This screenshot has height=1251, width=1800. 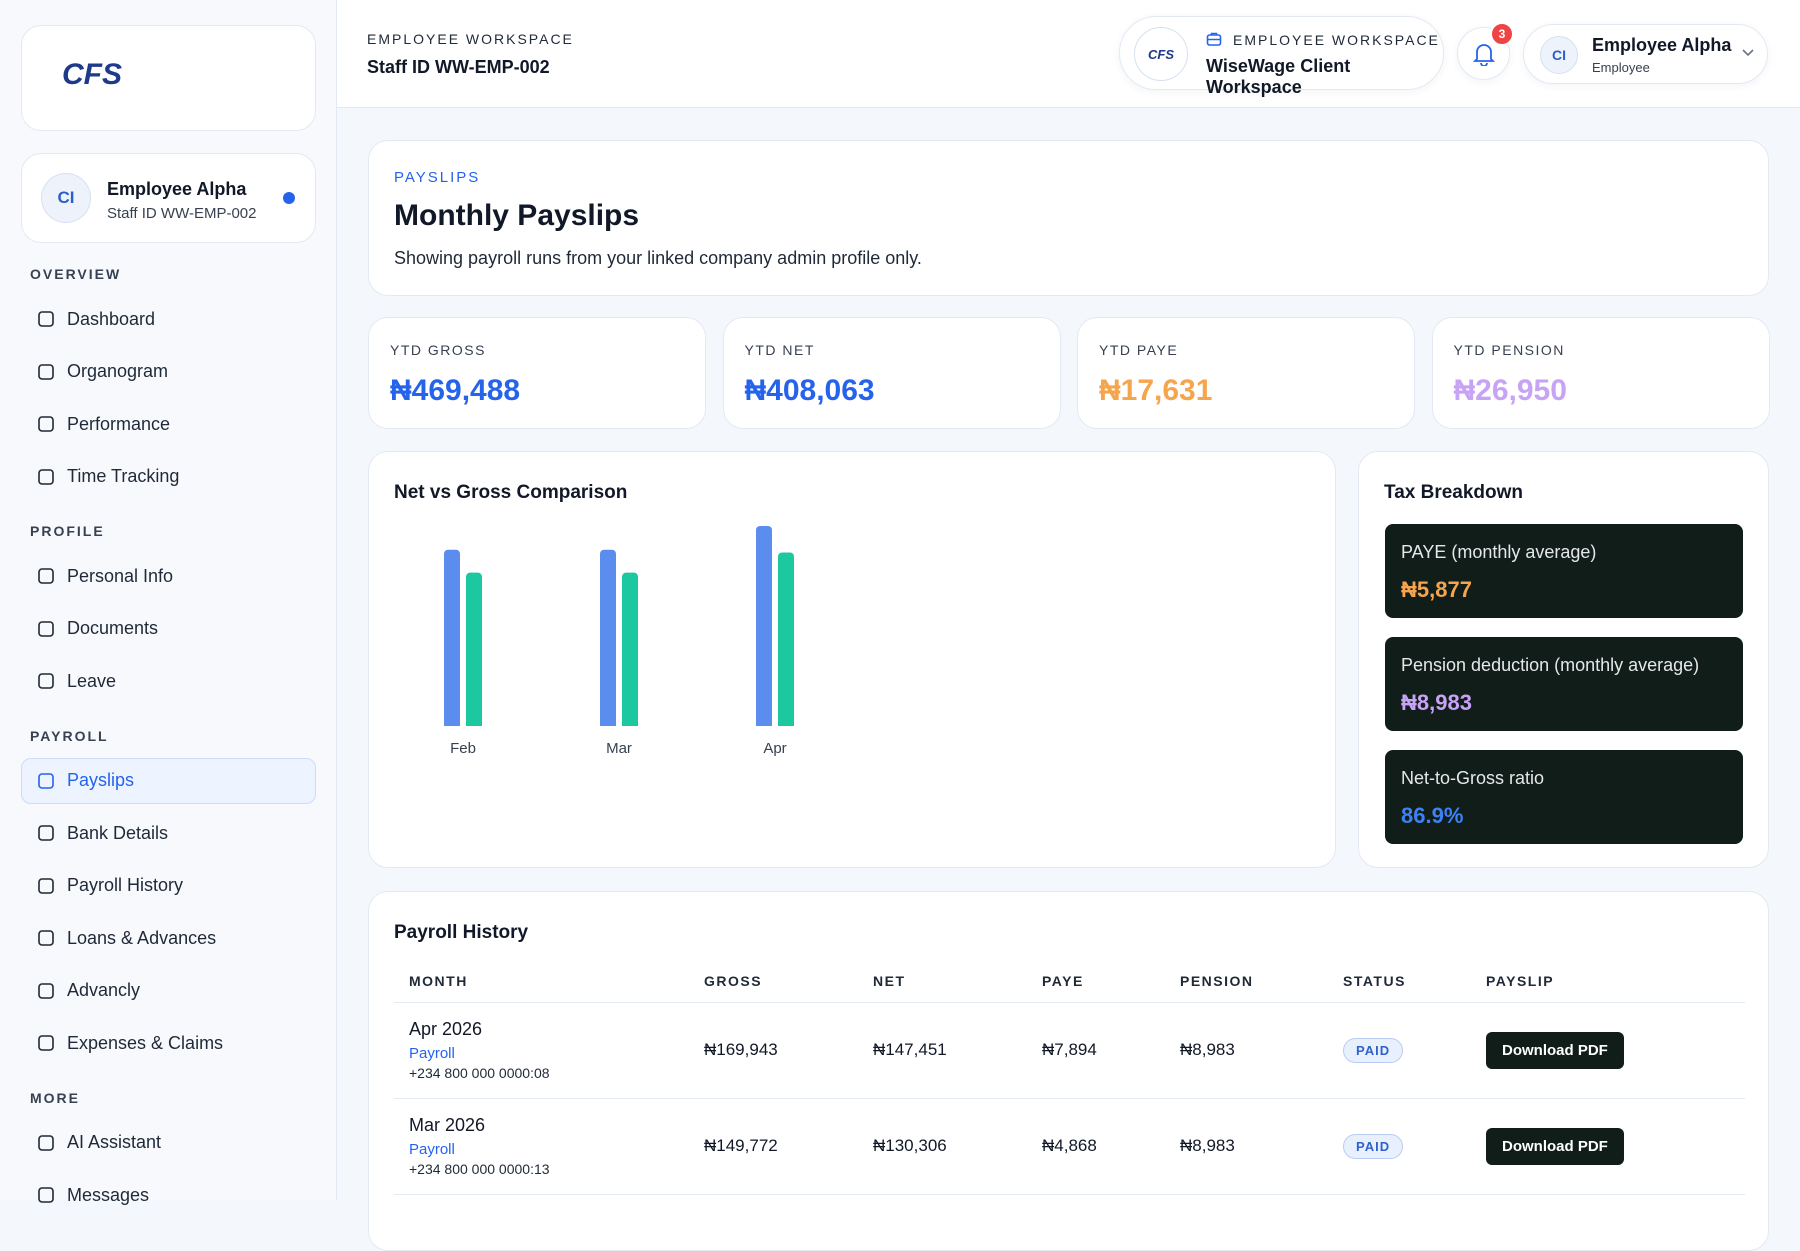 What do you see at coordinates (1550, 665) in the screenshot?
I see `tax-label: Pension deduction (monthly average)` at bounding box center [1550, 665].